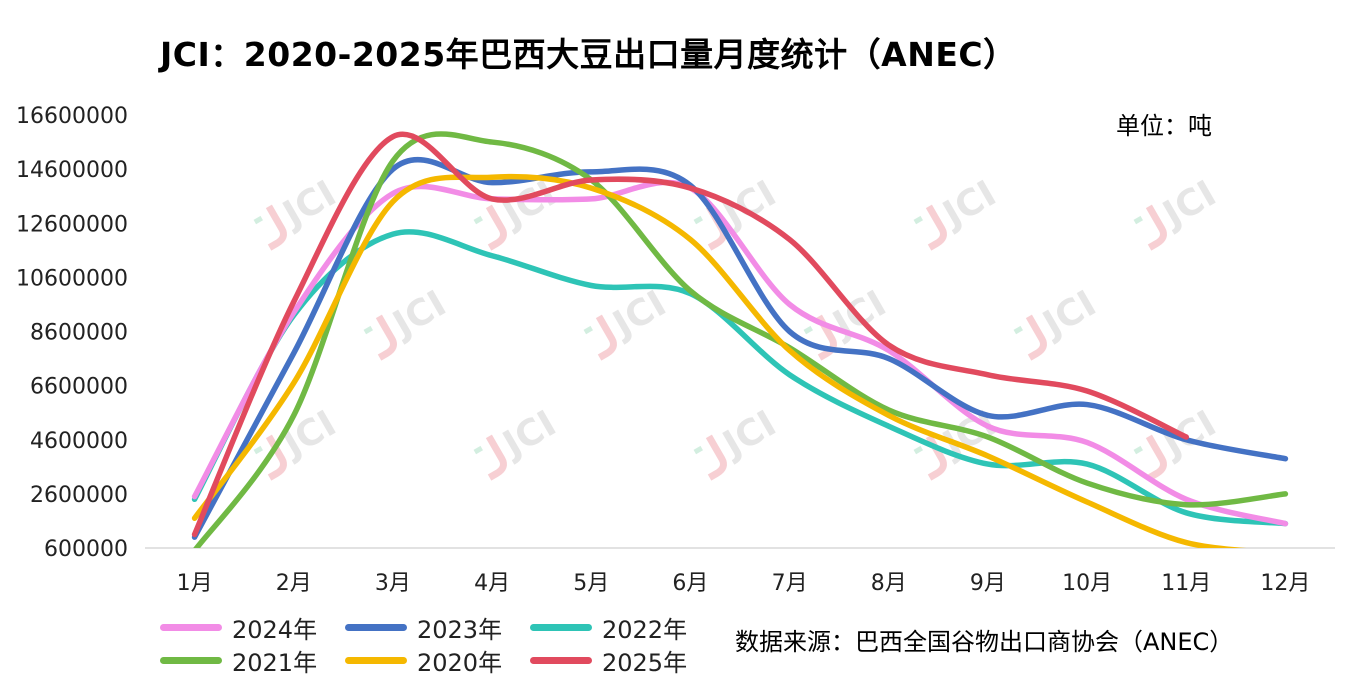 The width and height of the screenshot is (1359, 693). I want to click on unit-label: 单位：吨, so click(1164, 126).